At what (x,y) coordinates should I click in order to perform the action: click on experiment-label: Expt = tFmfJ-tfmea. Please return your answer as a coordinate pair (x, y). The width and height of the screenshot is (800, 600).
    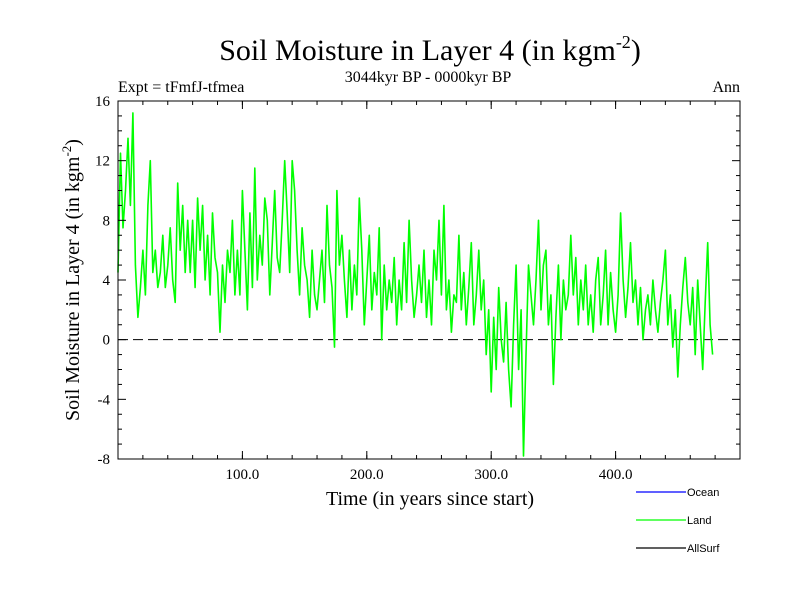
    Looking at the image, I should click on (181, 87).